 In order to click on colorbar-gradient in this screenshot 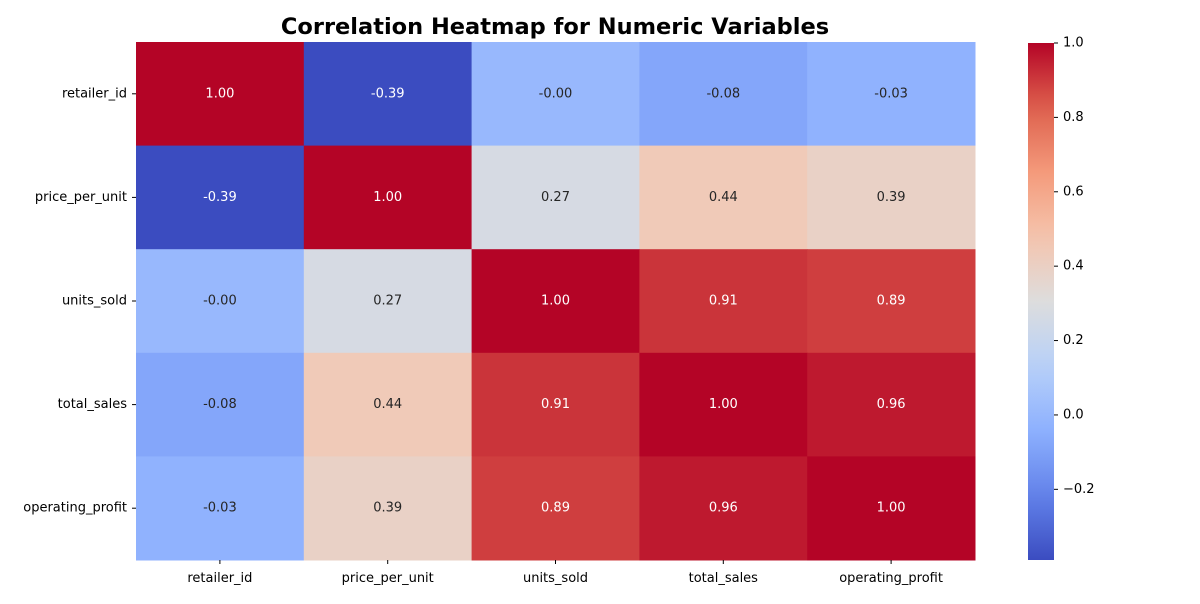, I will do `click(1041, 301)`.